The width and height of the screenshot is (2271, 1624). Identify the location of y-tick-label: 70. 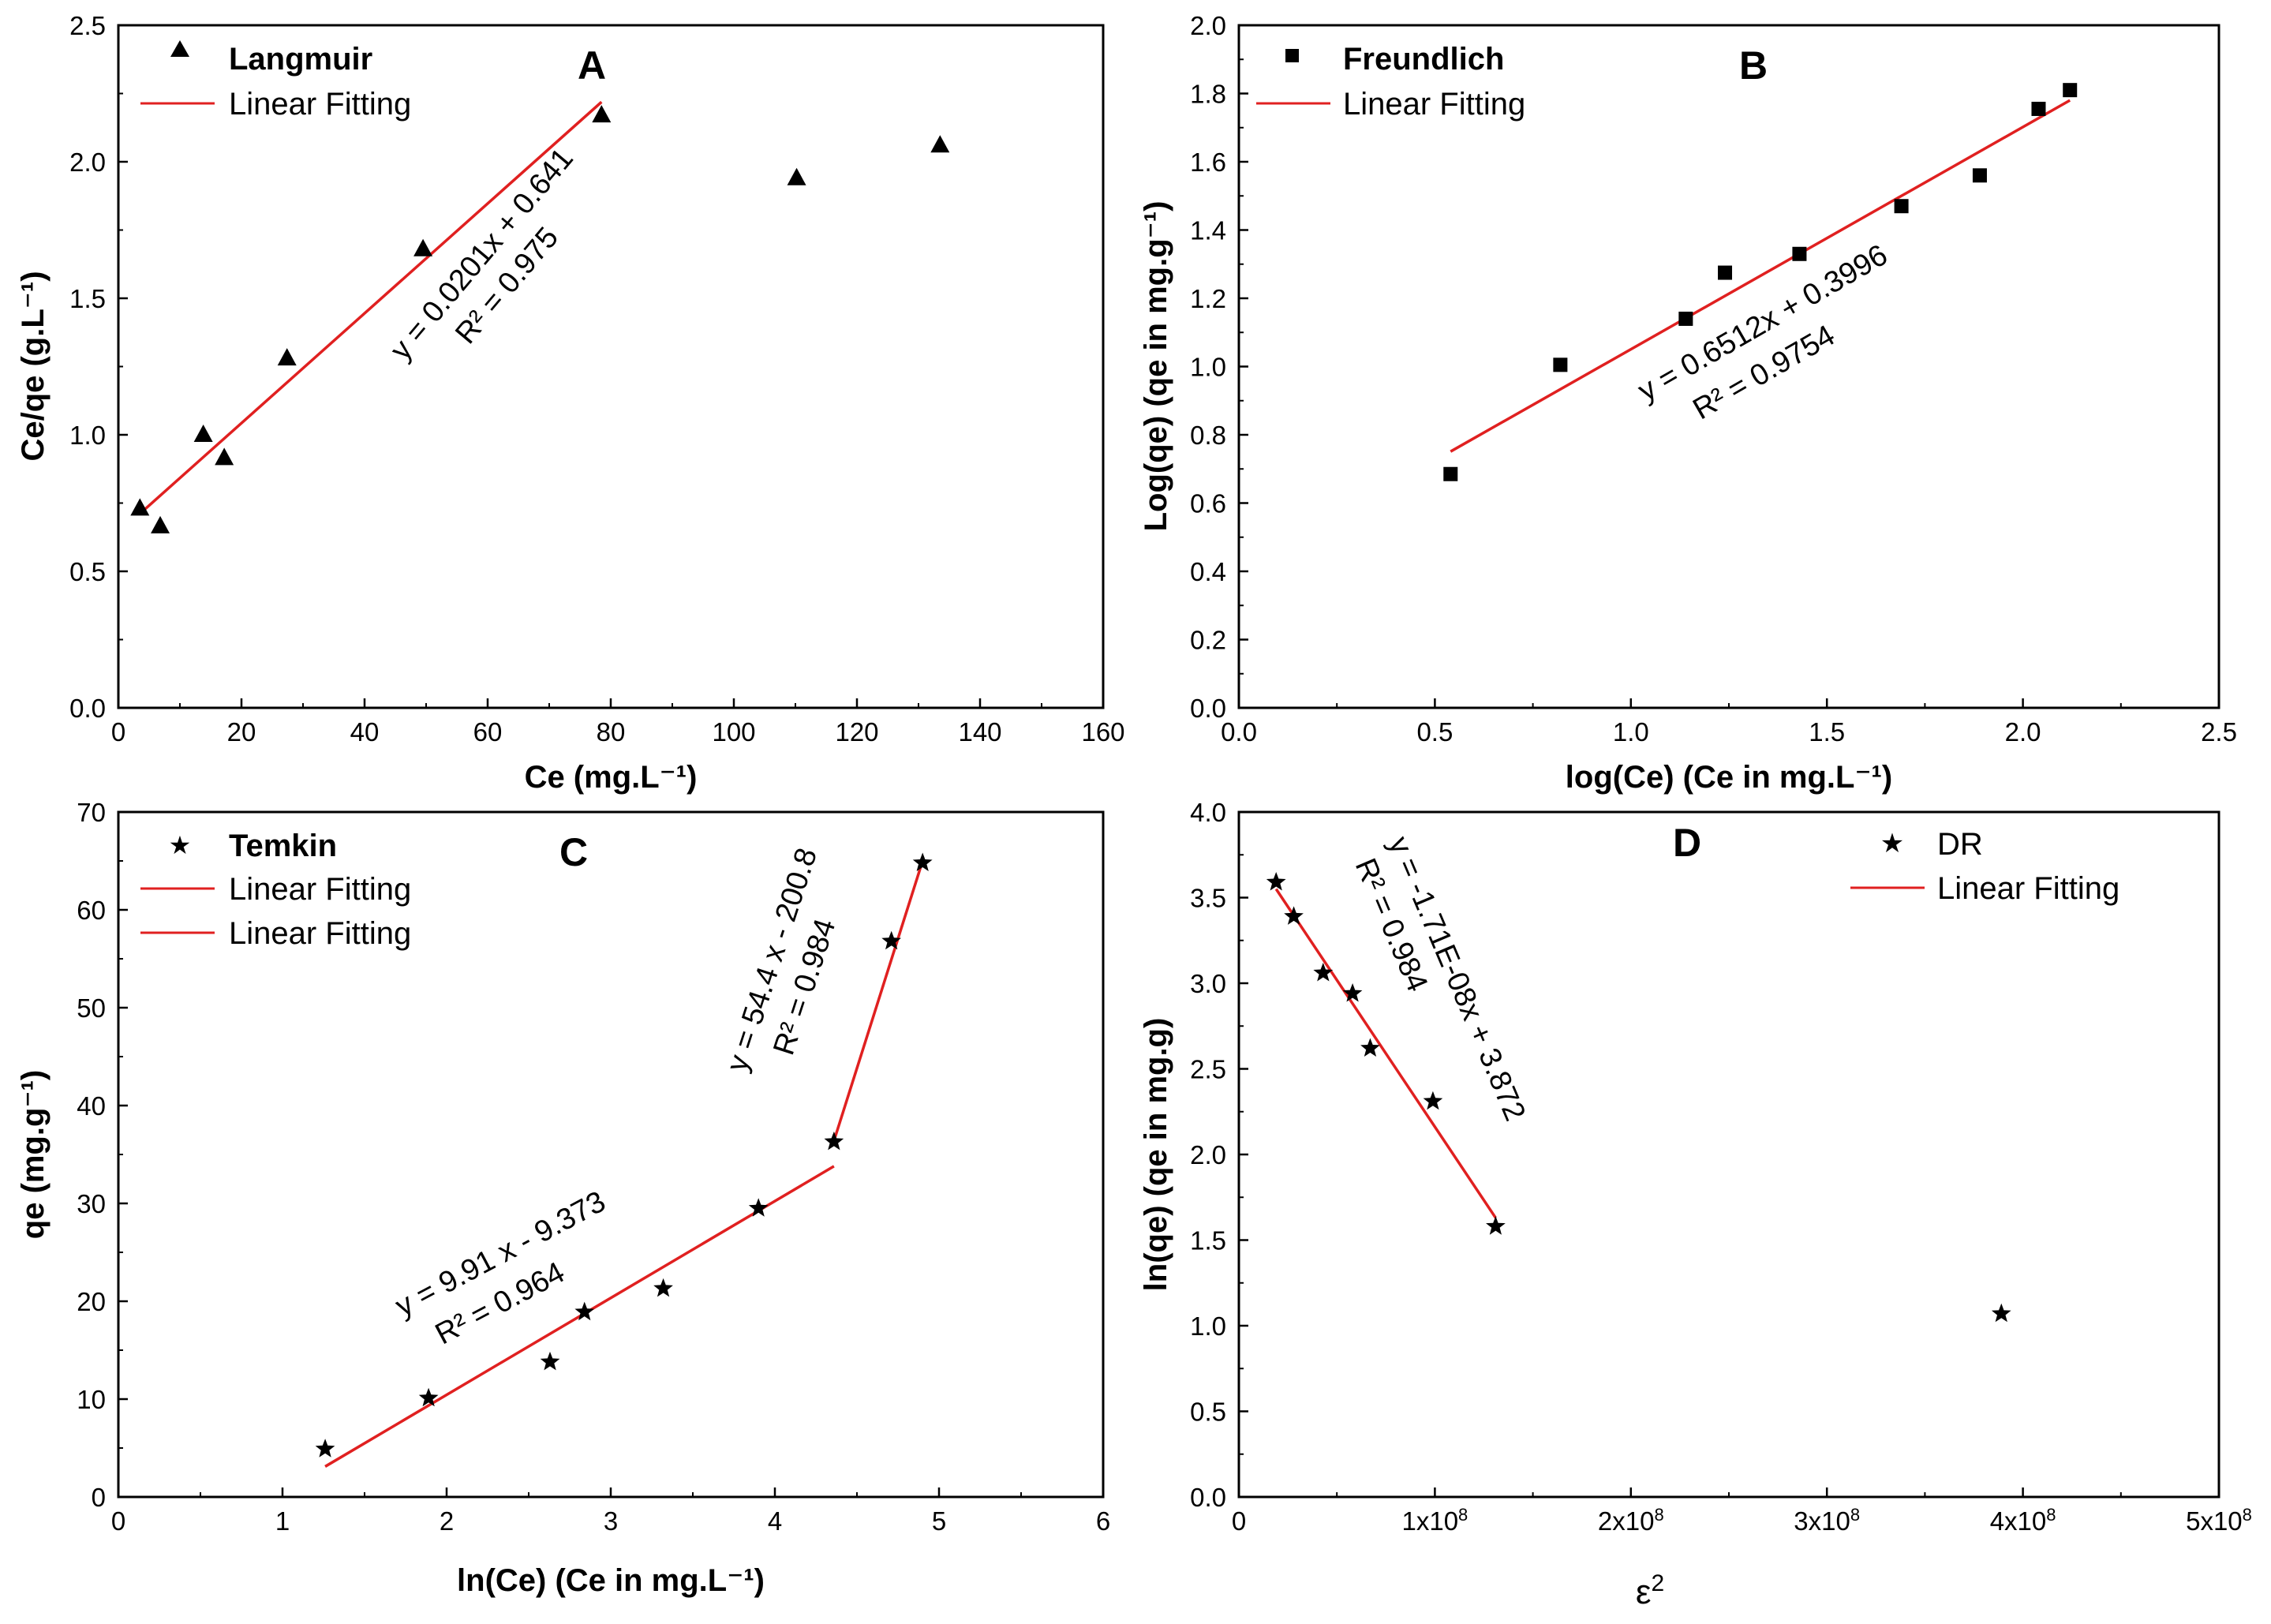
(92, 812).